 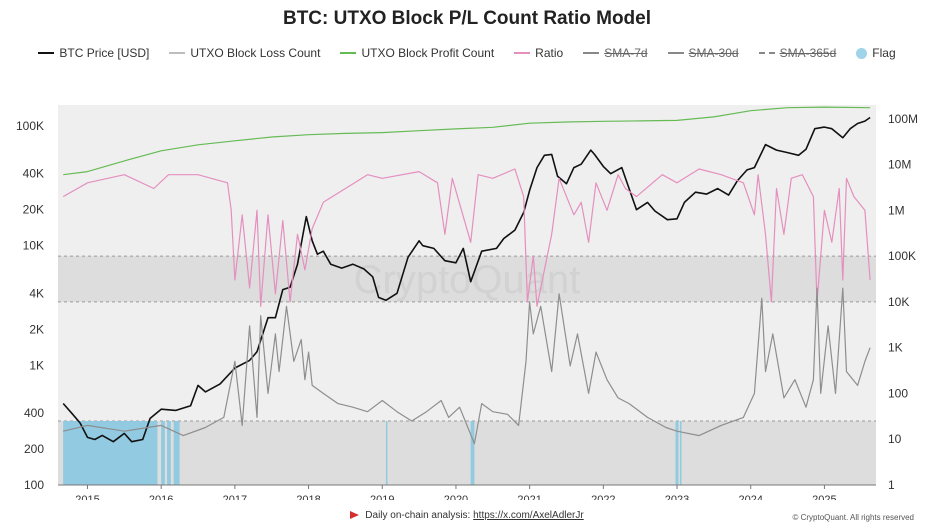 I want to click on legend-label: UTXO Block Loss Count, so click(x=255, y=53).